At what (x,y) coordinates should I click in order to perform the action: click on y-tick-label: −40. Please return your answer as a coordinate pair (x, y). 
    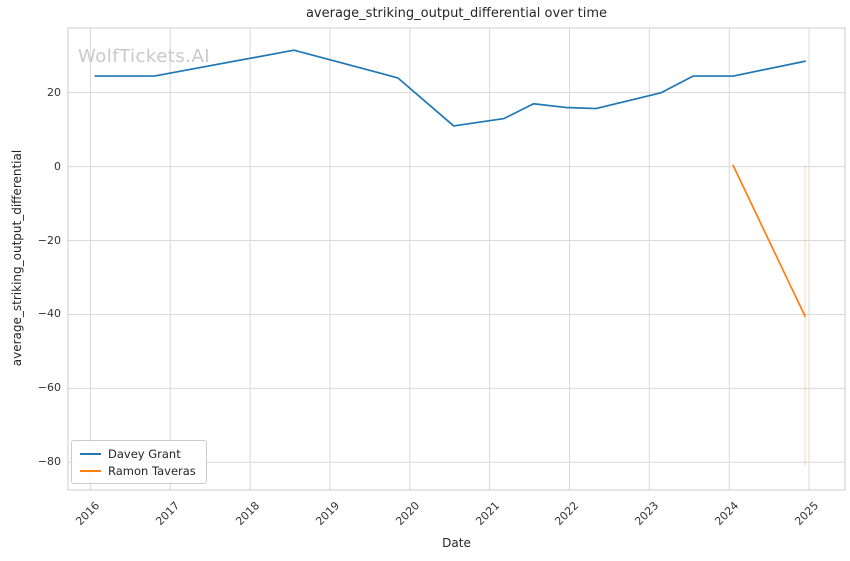
    Looking at the image, I should click on (49, 314).